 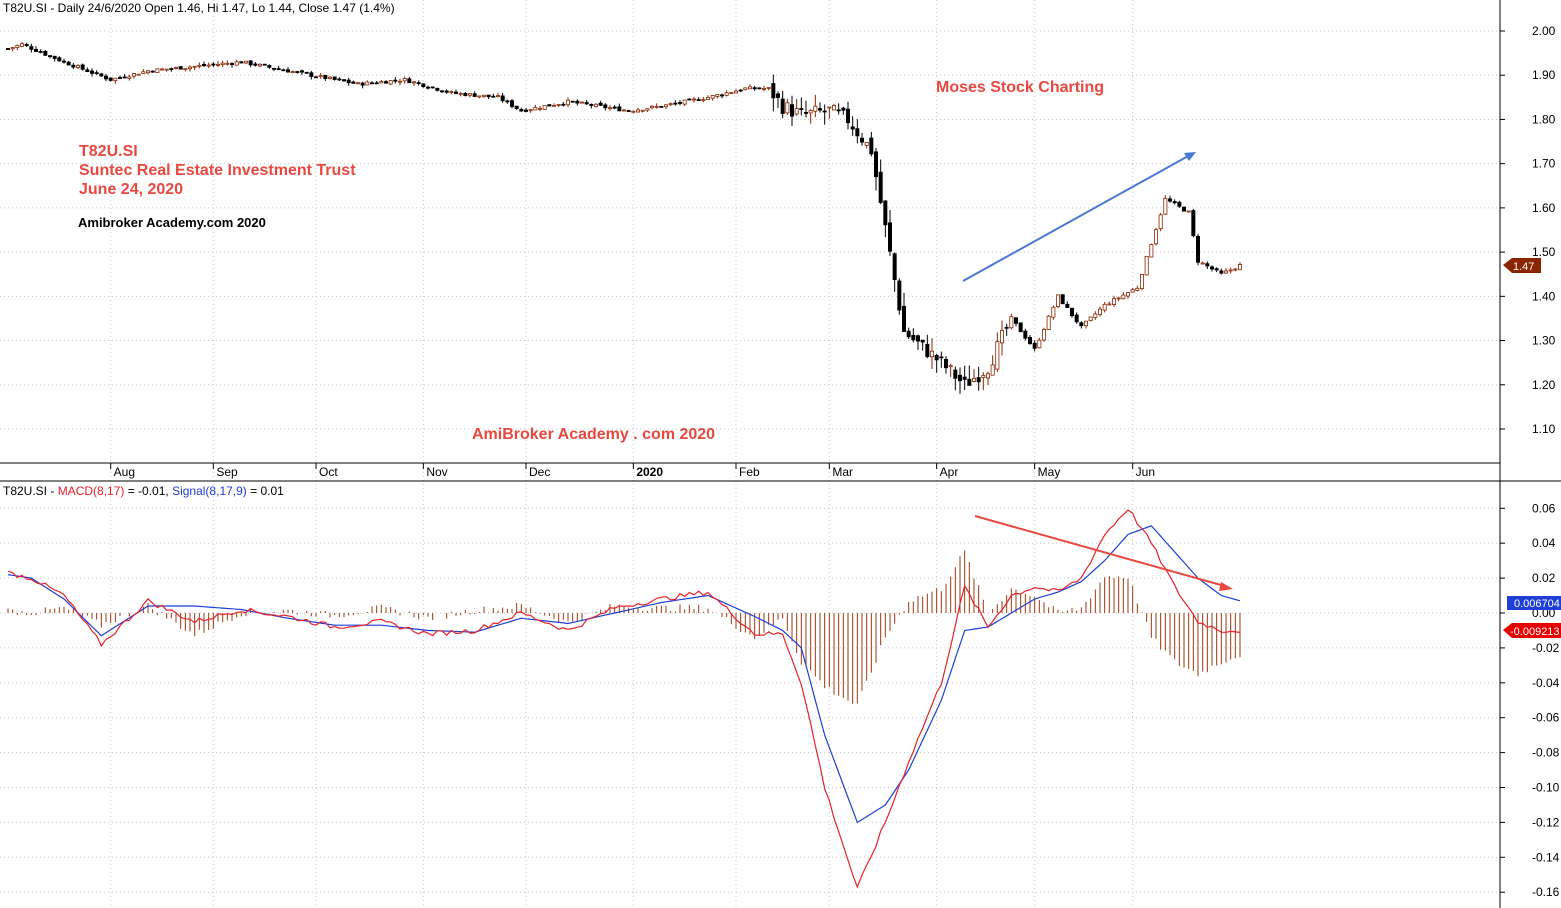 I want to click on macd-tick-label: -0.02, so click(x=1546, y=648).